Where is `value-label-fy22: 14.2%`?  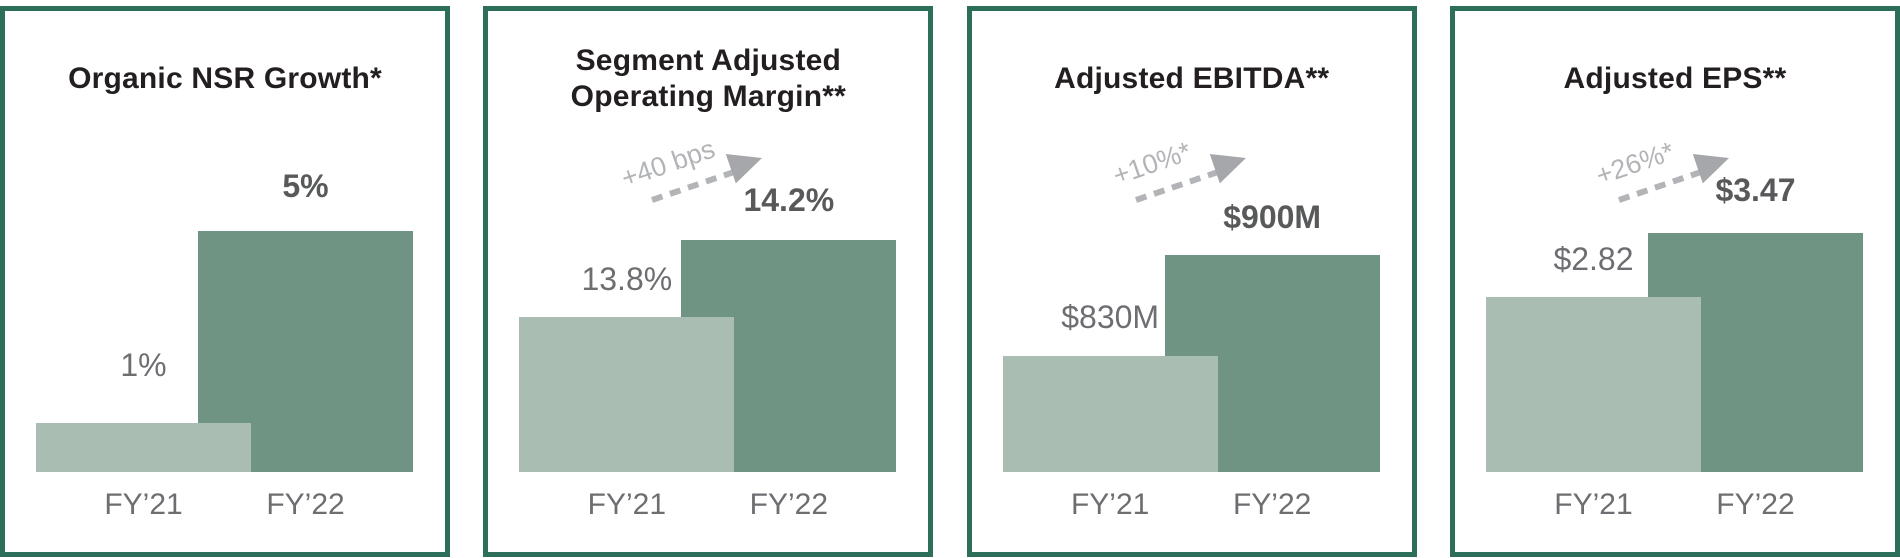
value-label-fy22: 14.2% is located at coordinates (789, 200).